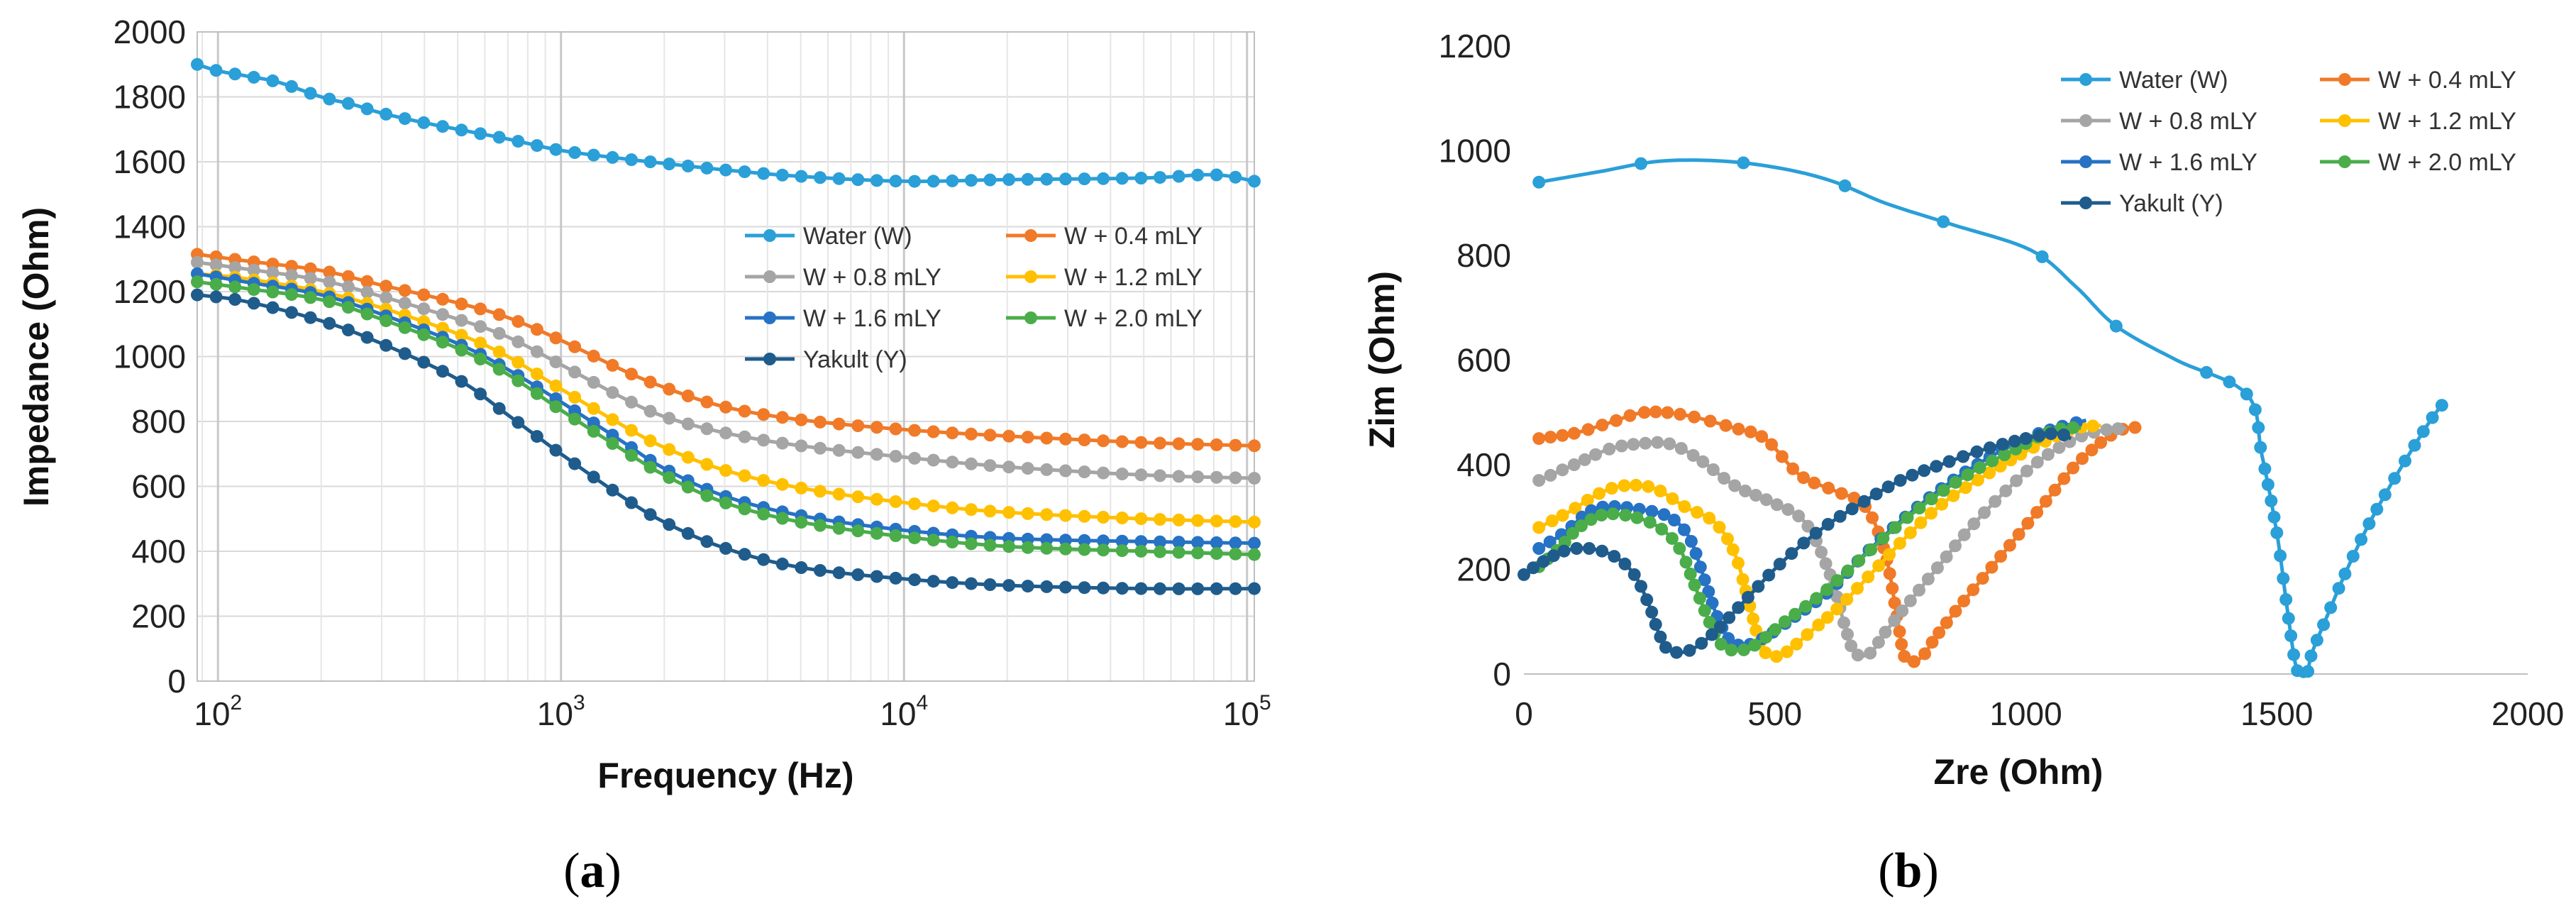 This screenshot has height=911, width=2576. Describe the element at coordinates (1483, 255) in the screenshot. I see `panel-b-y-tick-label: 800` at that location.